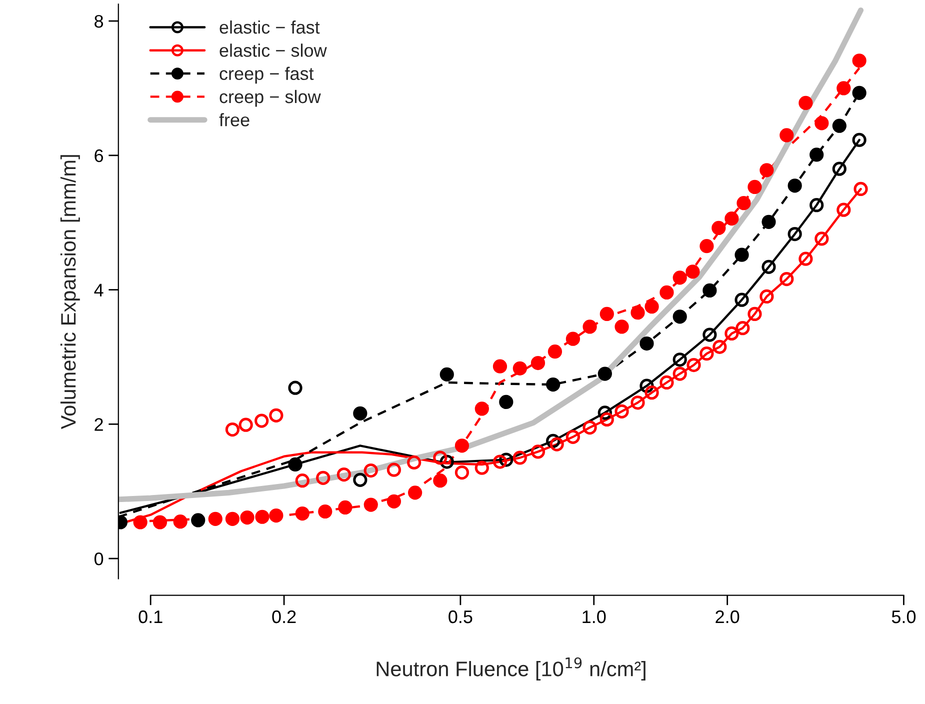  I want to click on x-tick-label: 0.5, so click(460, 617).